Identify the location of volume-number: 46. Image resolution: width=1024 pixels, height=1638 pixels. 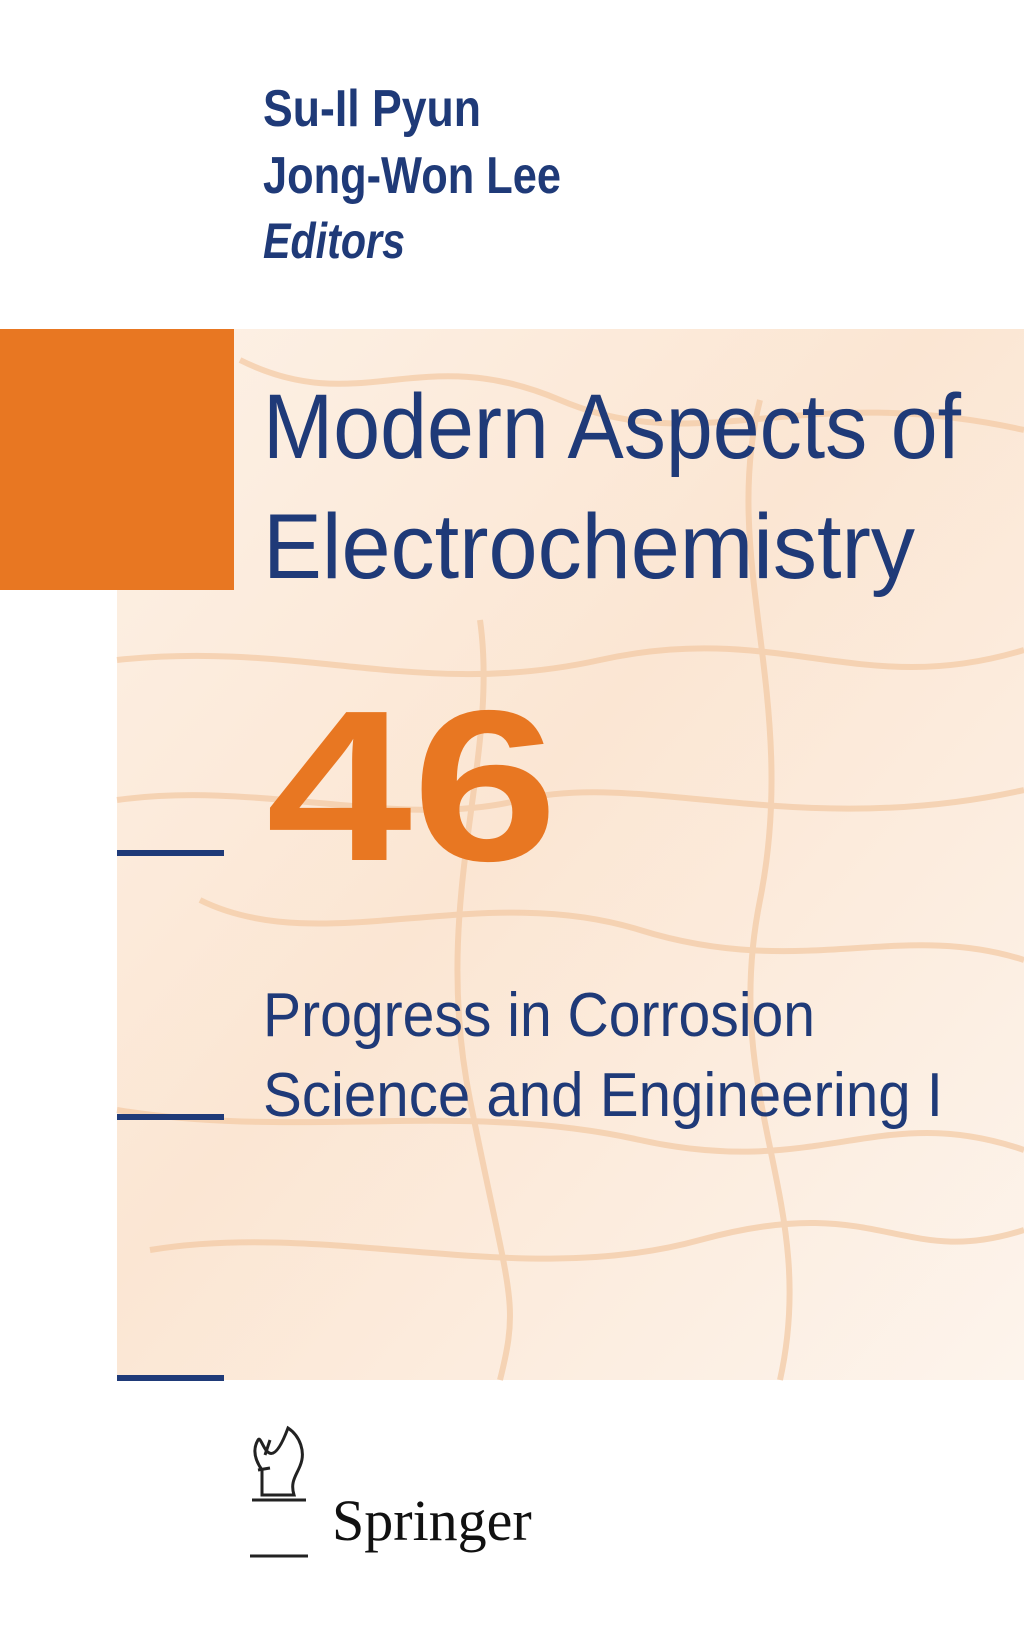
(412, 785).